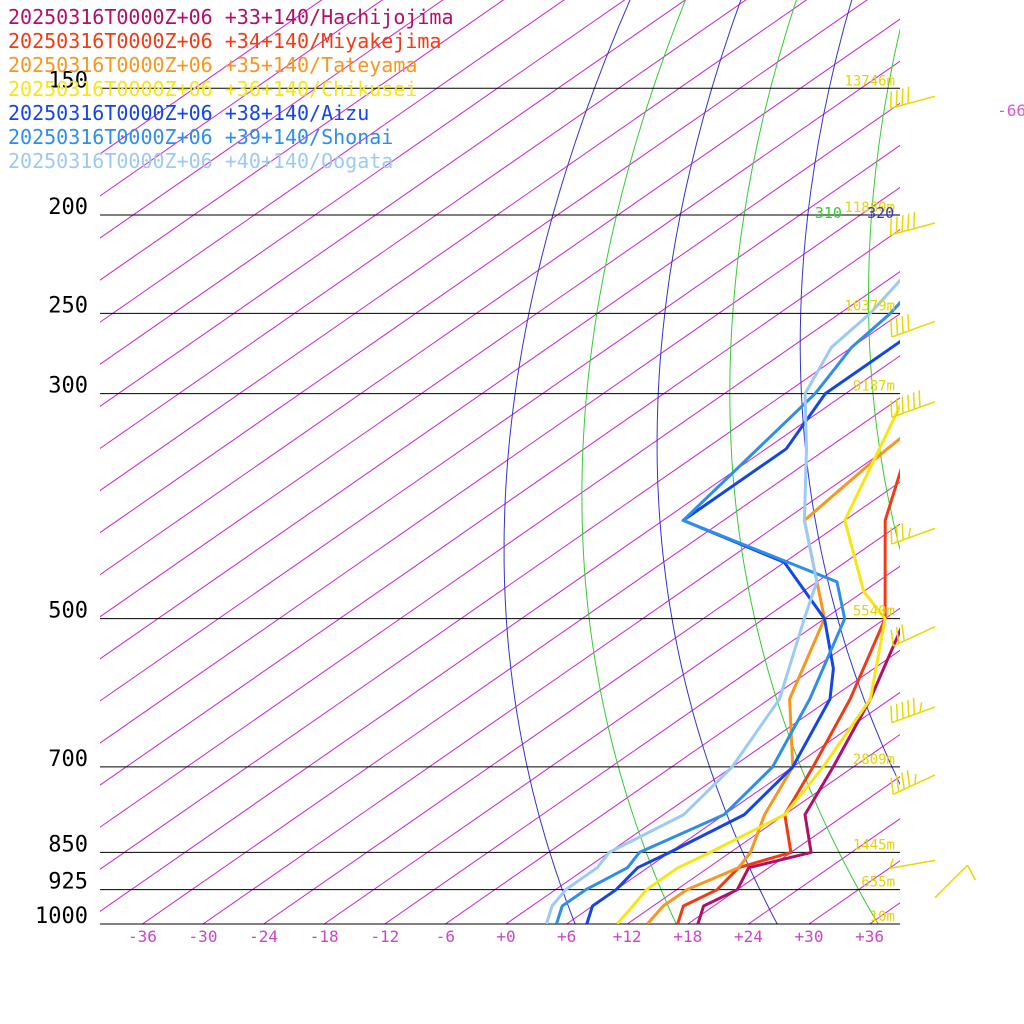  I want to click on x-tick-label: +6, so click(566, 936).